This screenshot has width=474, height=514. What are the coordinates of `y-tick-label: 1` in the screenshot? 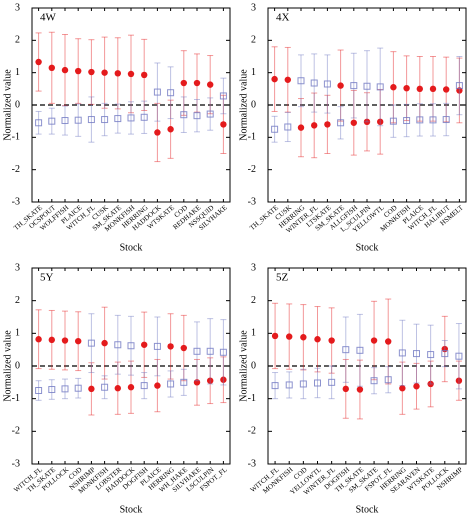 It's located at (17, 72).